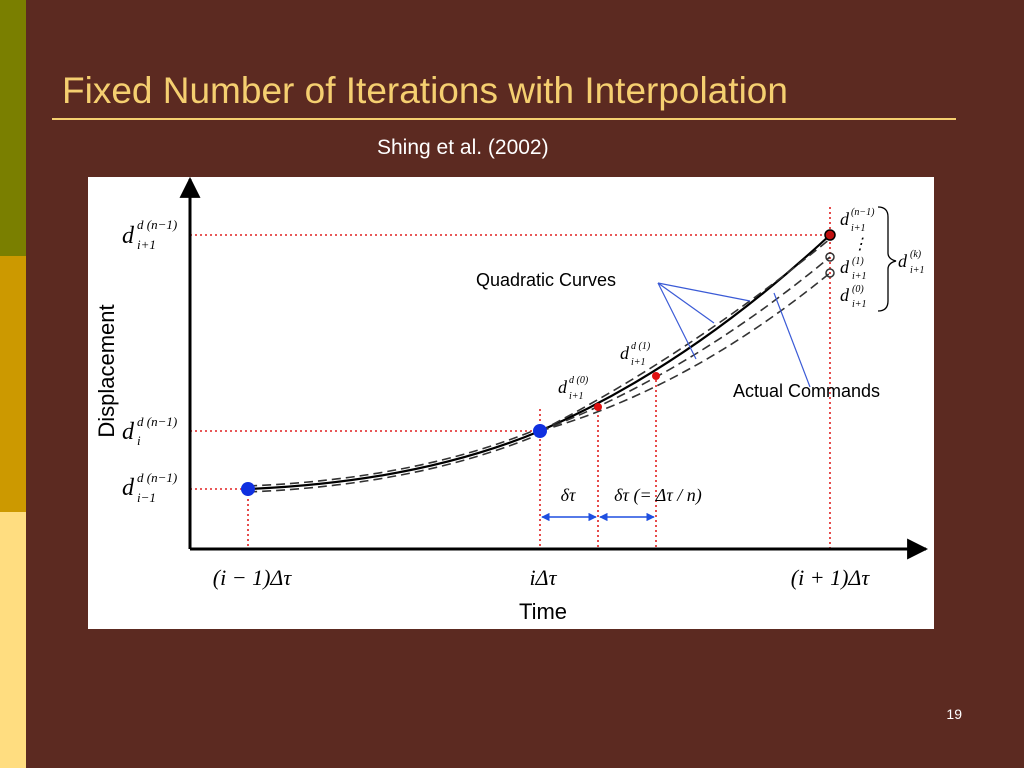 The width and height of the screenshot is (1024, 768). I want to click on right-label-zero-sup: (0), so click(858, 289).